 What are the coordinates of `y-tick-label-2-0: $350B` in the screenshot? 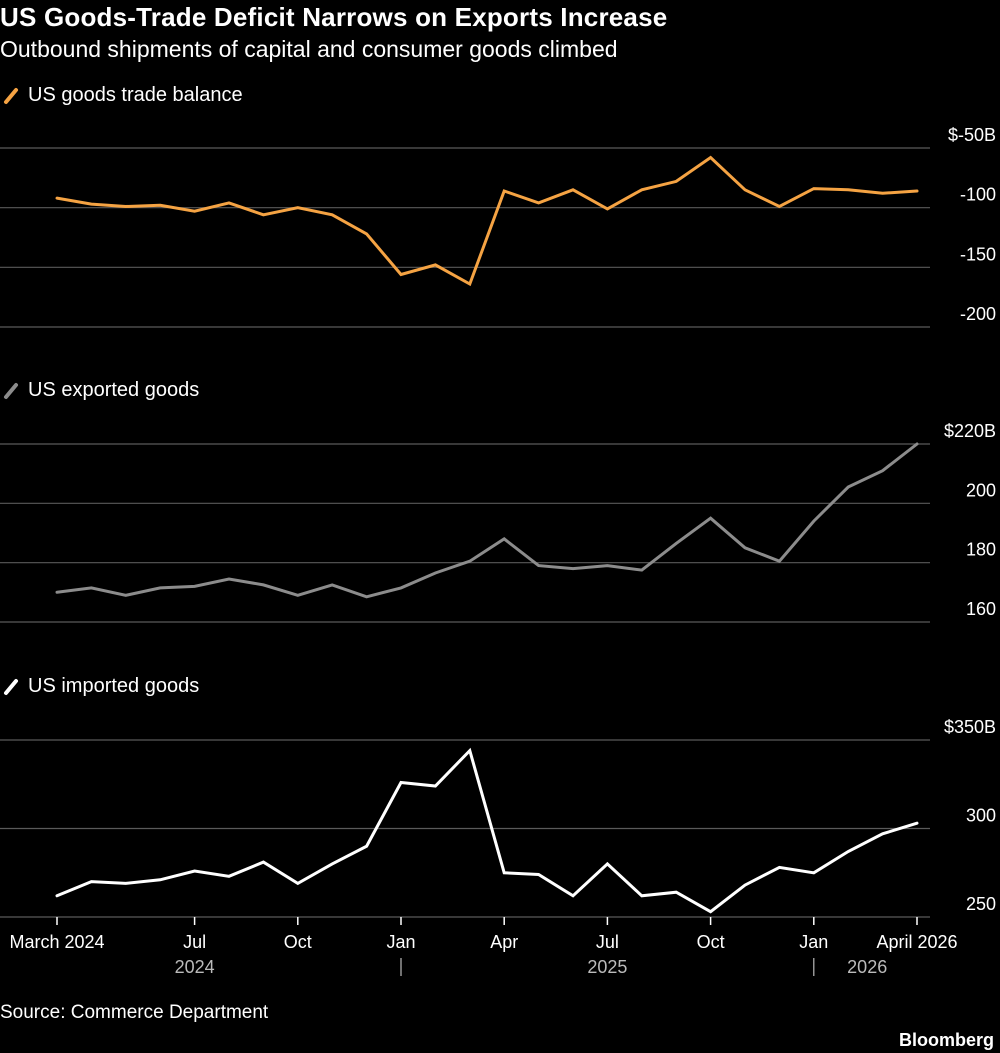 It's located at (970, 727).